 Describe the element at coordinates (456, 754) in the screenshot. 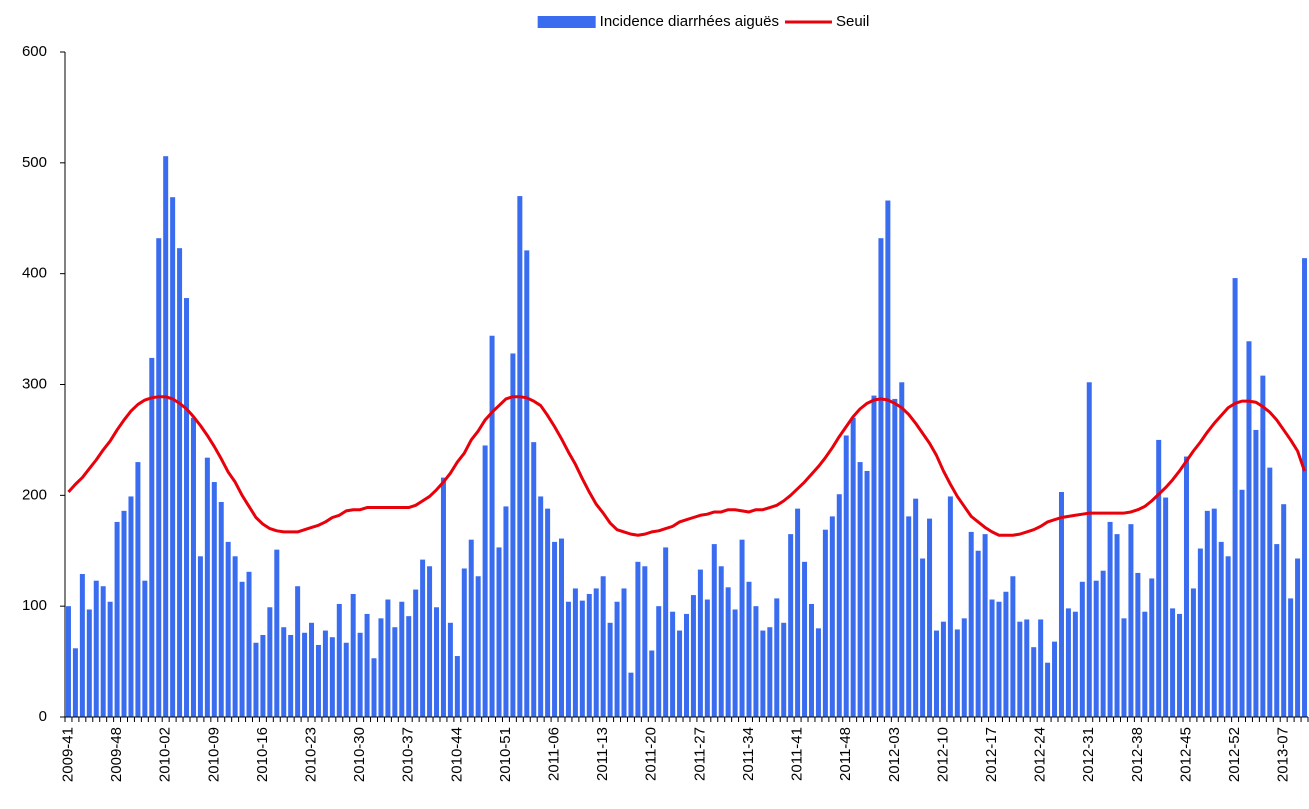

I see `x-tick-label: 2010-44` at that location.